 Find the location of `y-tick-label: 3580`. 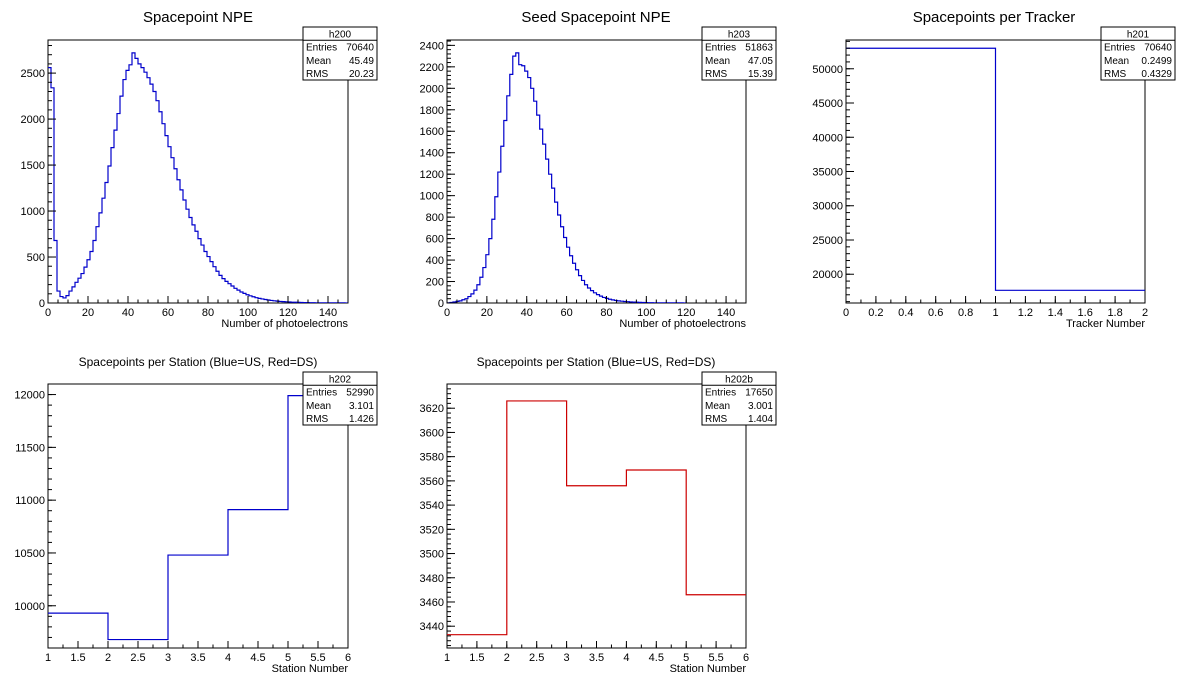

y-tick-label: 3580 is located at coordinates (432, 458).